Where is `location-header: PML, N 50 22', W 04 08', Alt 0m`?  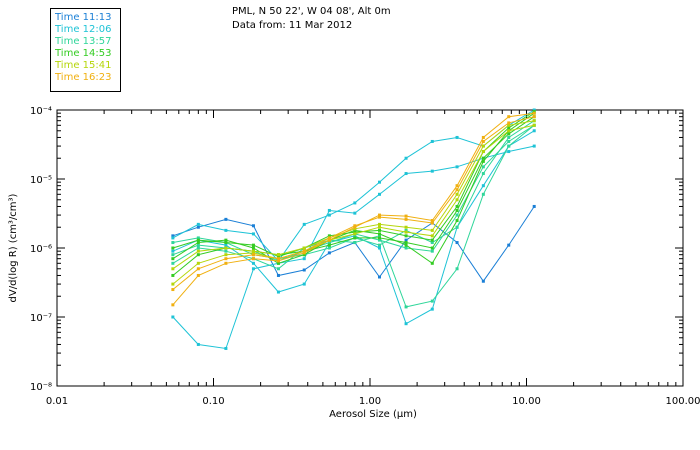
location-header: PML, N 50 22', W 04 08', Alt 0m is located at coordinates (311, 11).